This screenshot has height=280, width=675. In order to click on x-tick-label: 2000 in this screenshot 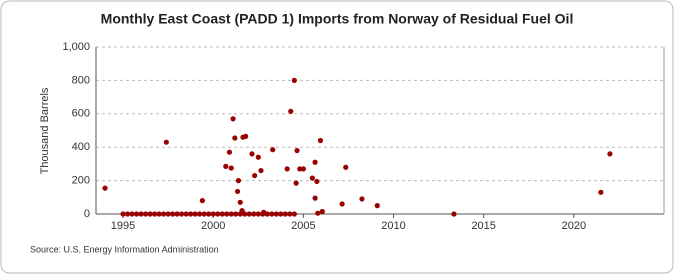, I will do `click(213, 226)`.